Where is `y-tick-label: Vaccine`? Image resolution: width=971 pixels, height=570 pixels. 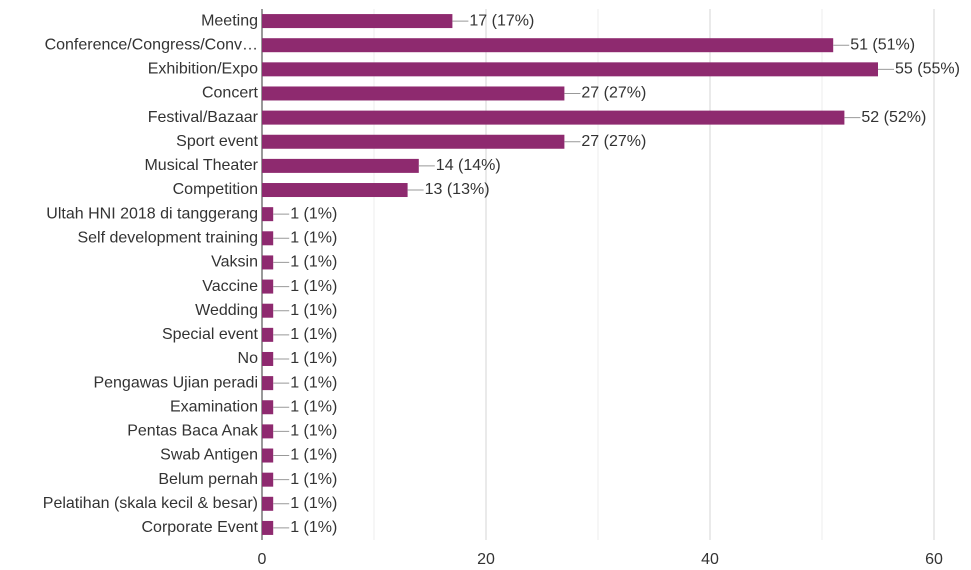 y-tick-label: Vaccine is located at coordinates (230, 286).